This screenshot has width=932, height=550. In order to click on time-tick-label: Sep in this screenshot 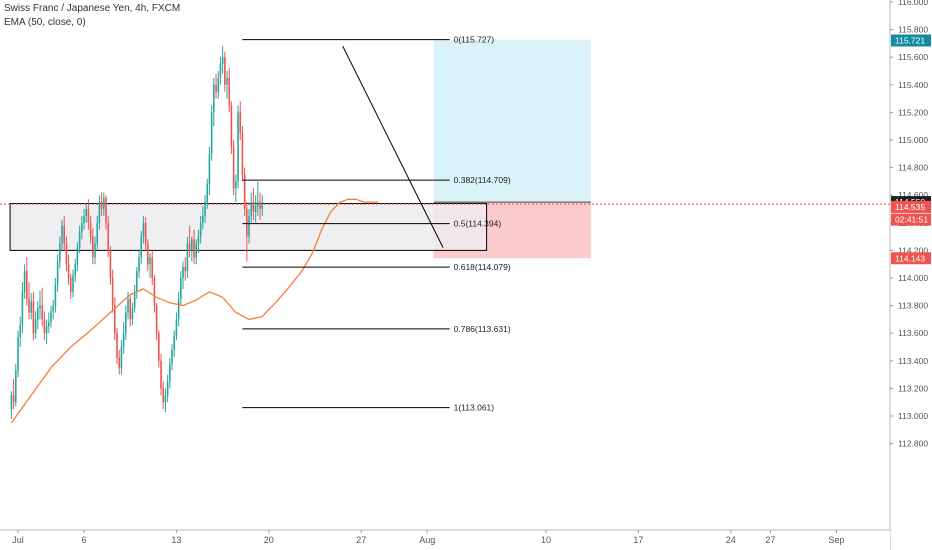, I will do `click(836, 540)`.